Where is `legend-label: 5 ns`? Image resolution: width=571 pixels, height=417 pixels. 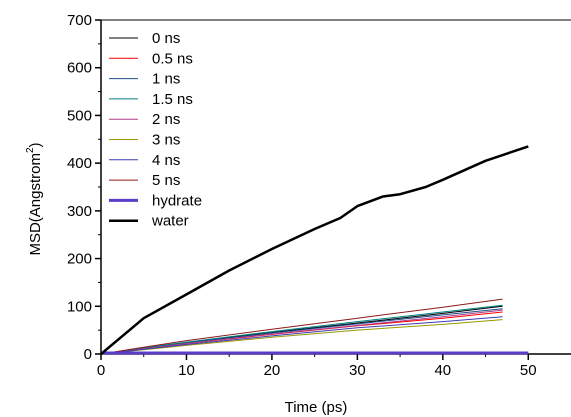
legend-label: 5 ns is located at coordinates (166, 180).